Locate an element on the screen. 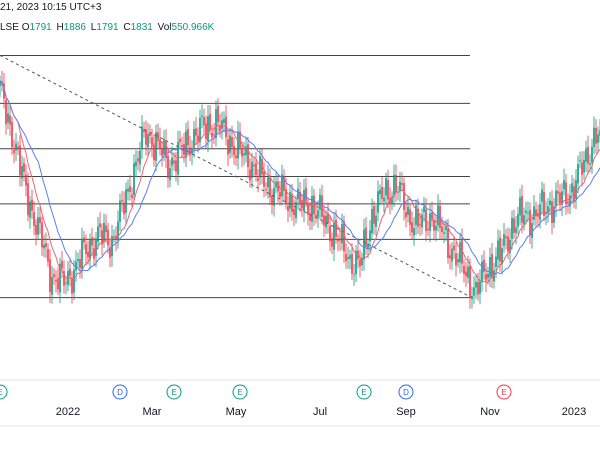 Image resolution: width=600 pixels, height=450 pixels. event-marker-label: E is located at coordinates (363, 392).